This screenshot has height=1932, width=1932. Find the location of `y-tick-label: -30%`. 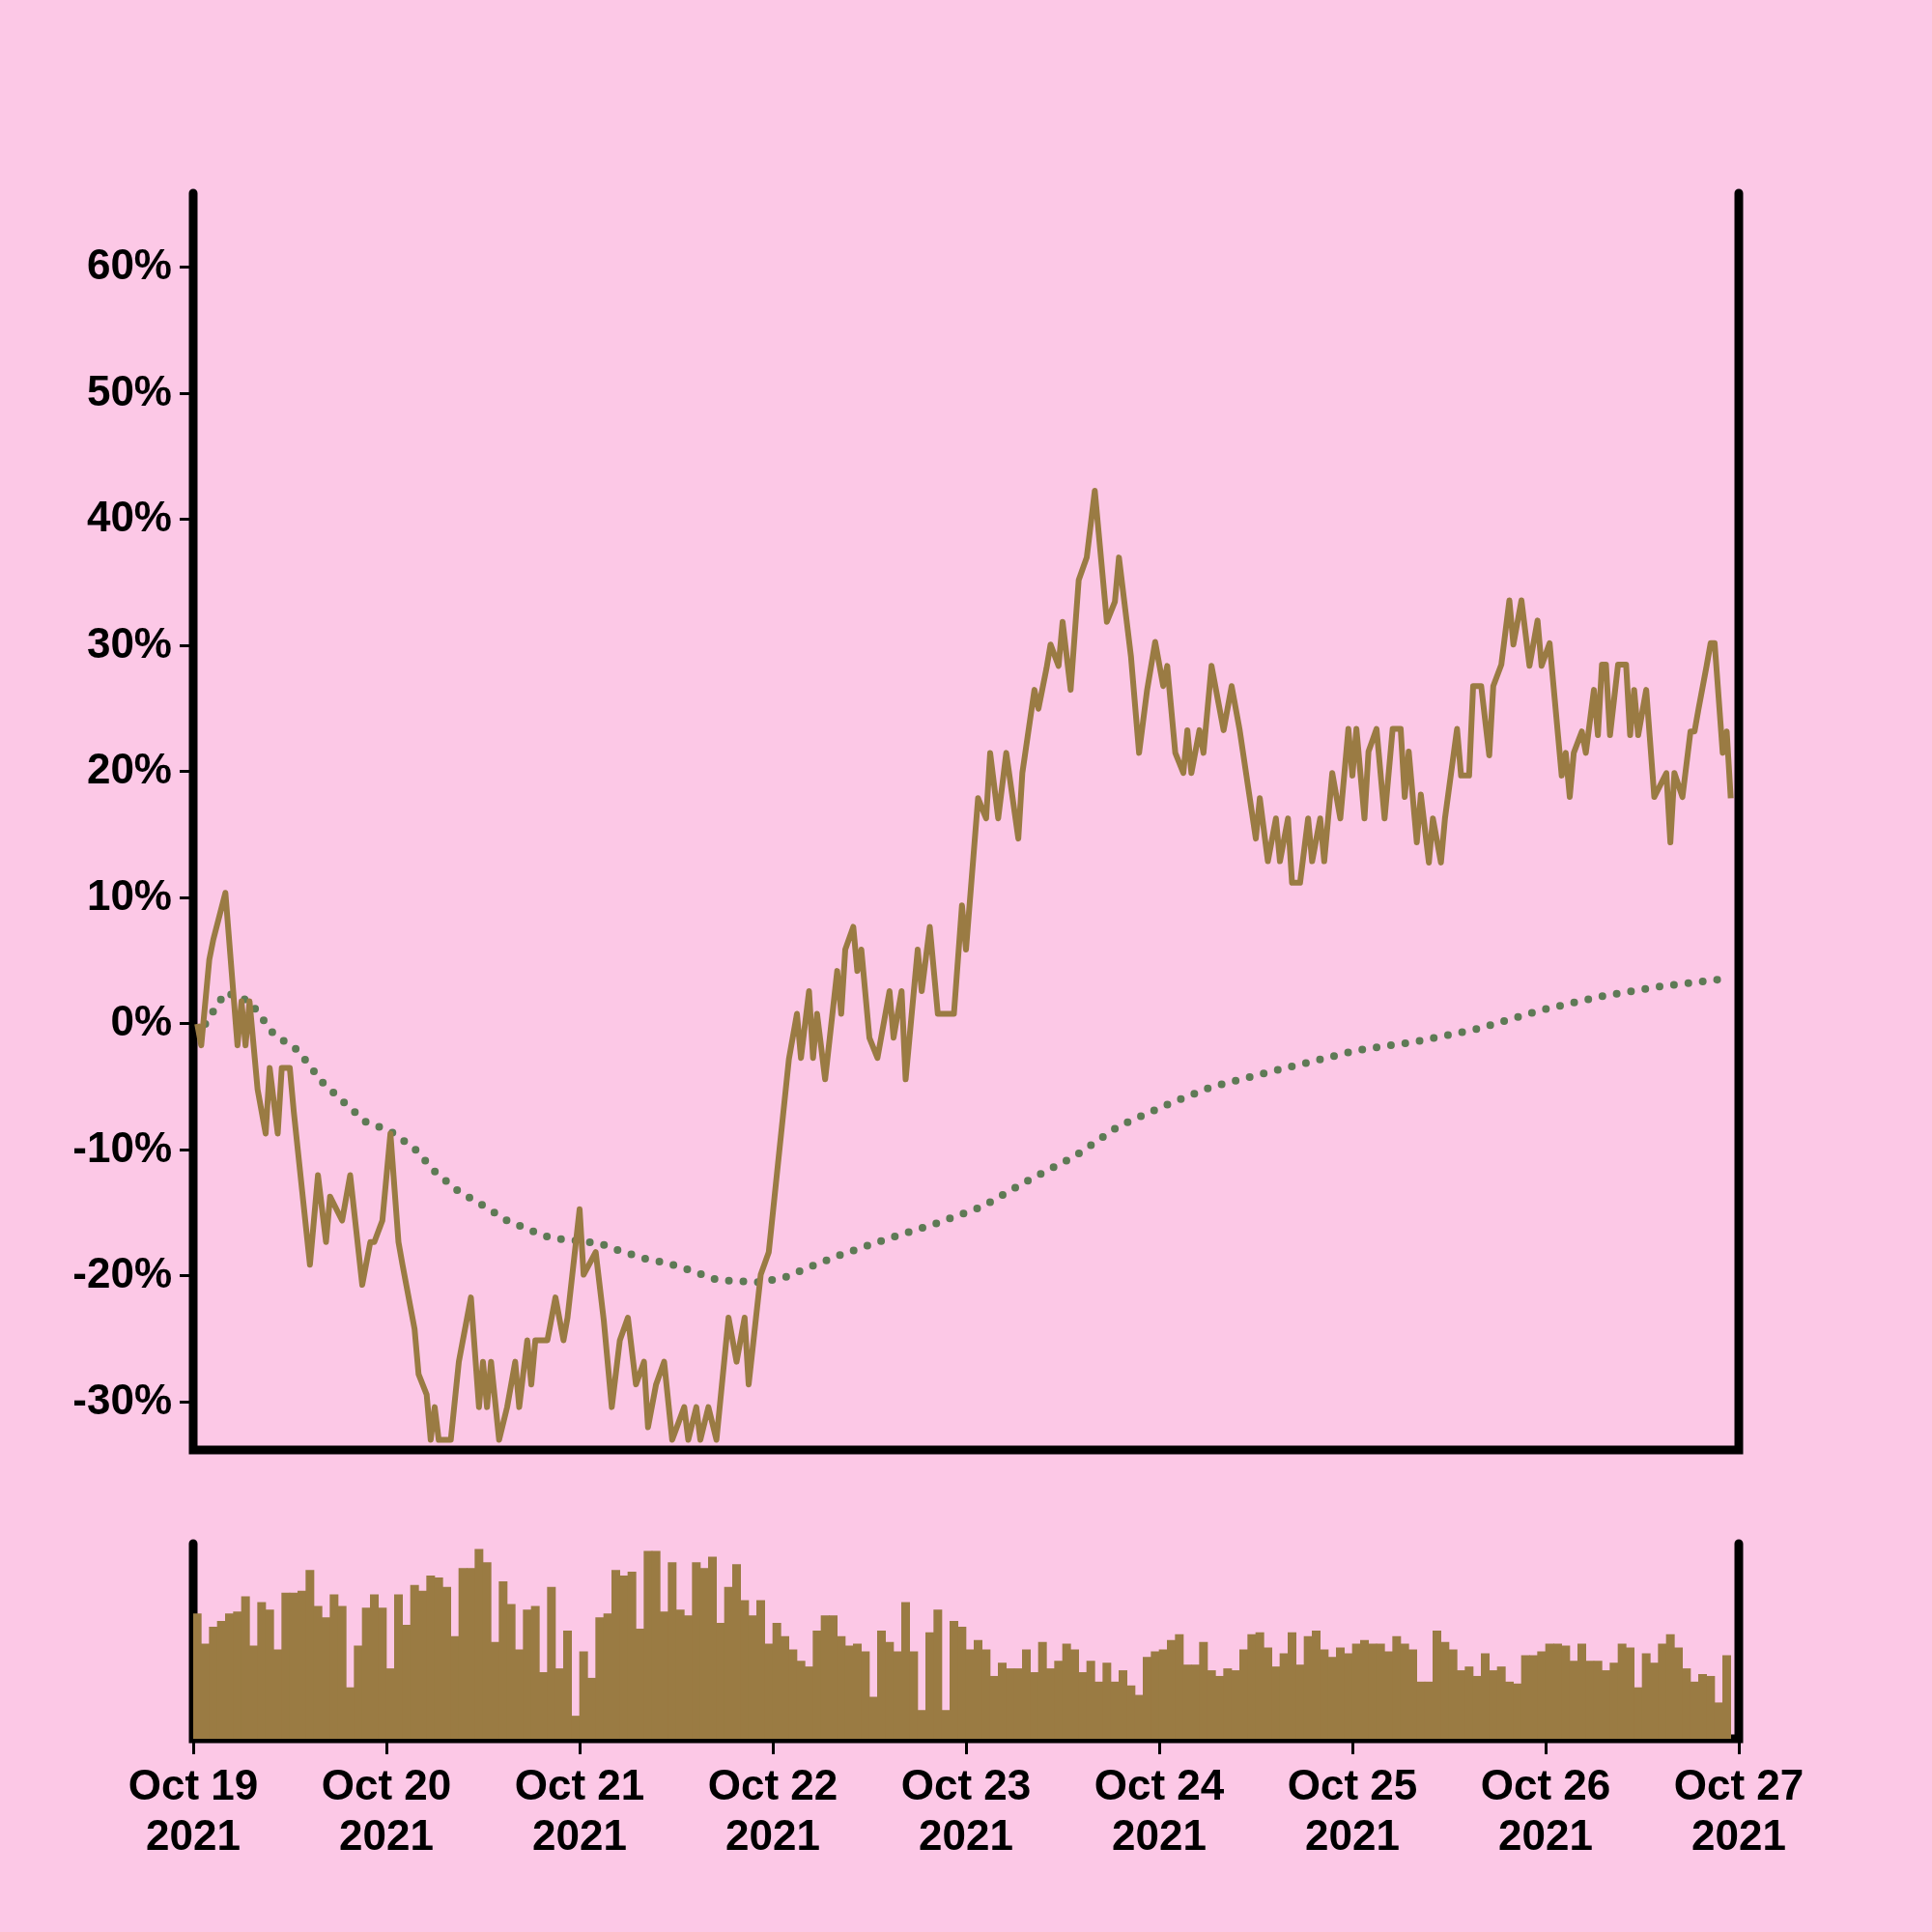

y-tick-label: -30% is located at coordinates (122, 1399).